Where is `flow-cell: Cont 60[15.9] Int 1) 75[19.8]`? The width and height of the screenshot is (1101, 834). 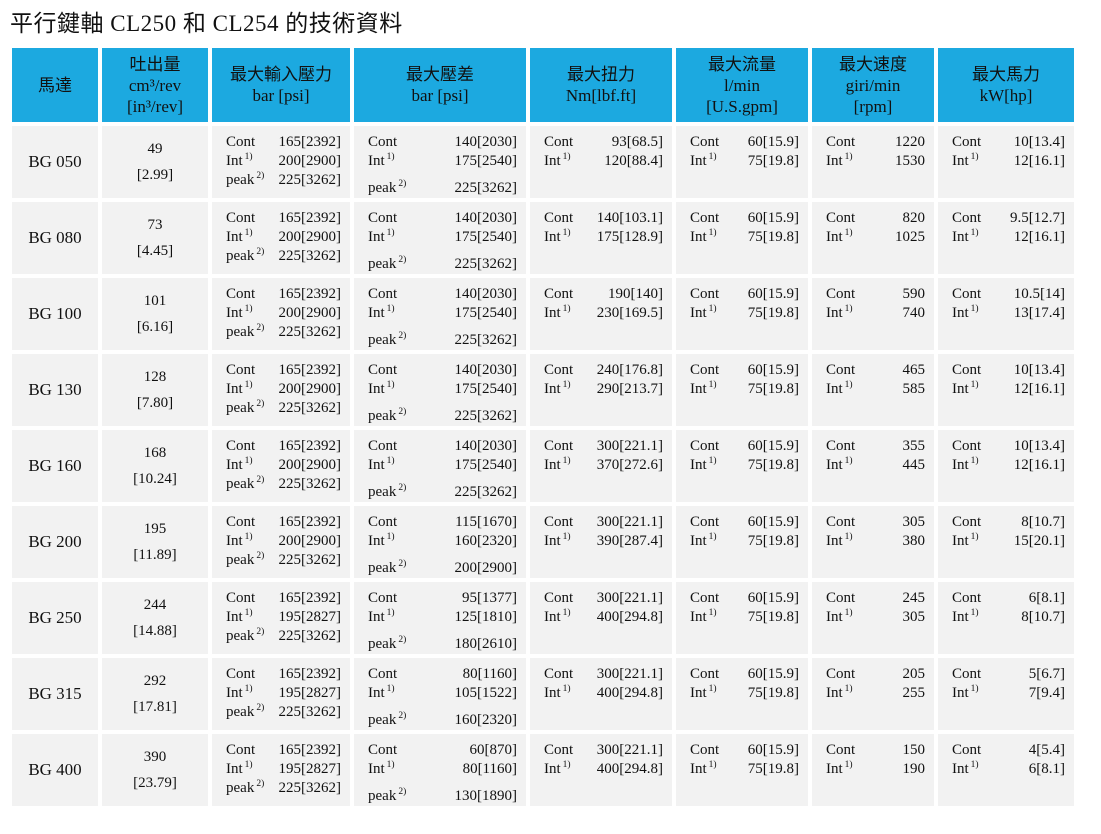
flow-cell: Cont 60[15.9] Int 1) 75[19.8] is located at coordinates (742, 770).